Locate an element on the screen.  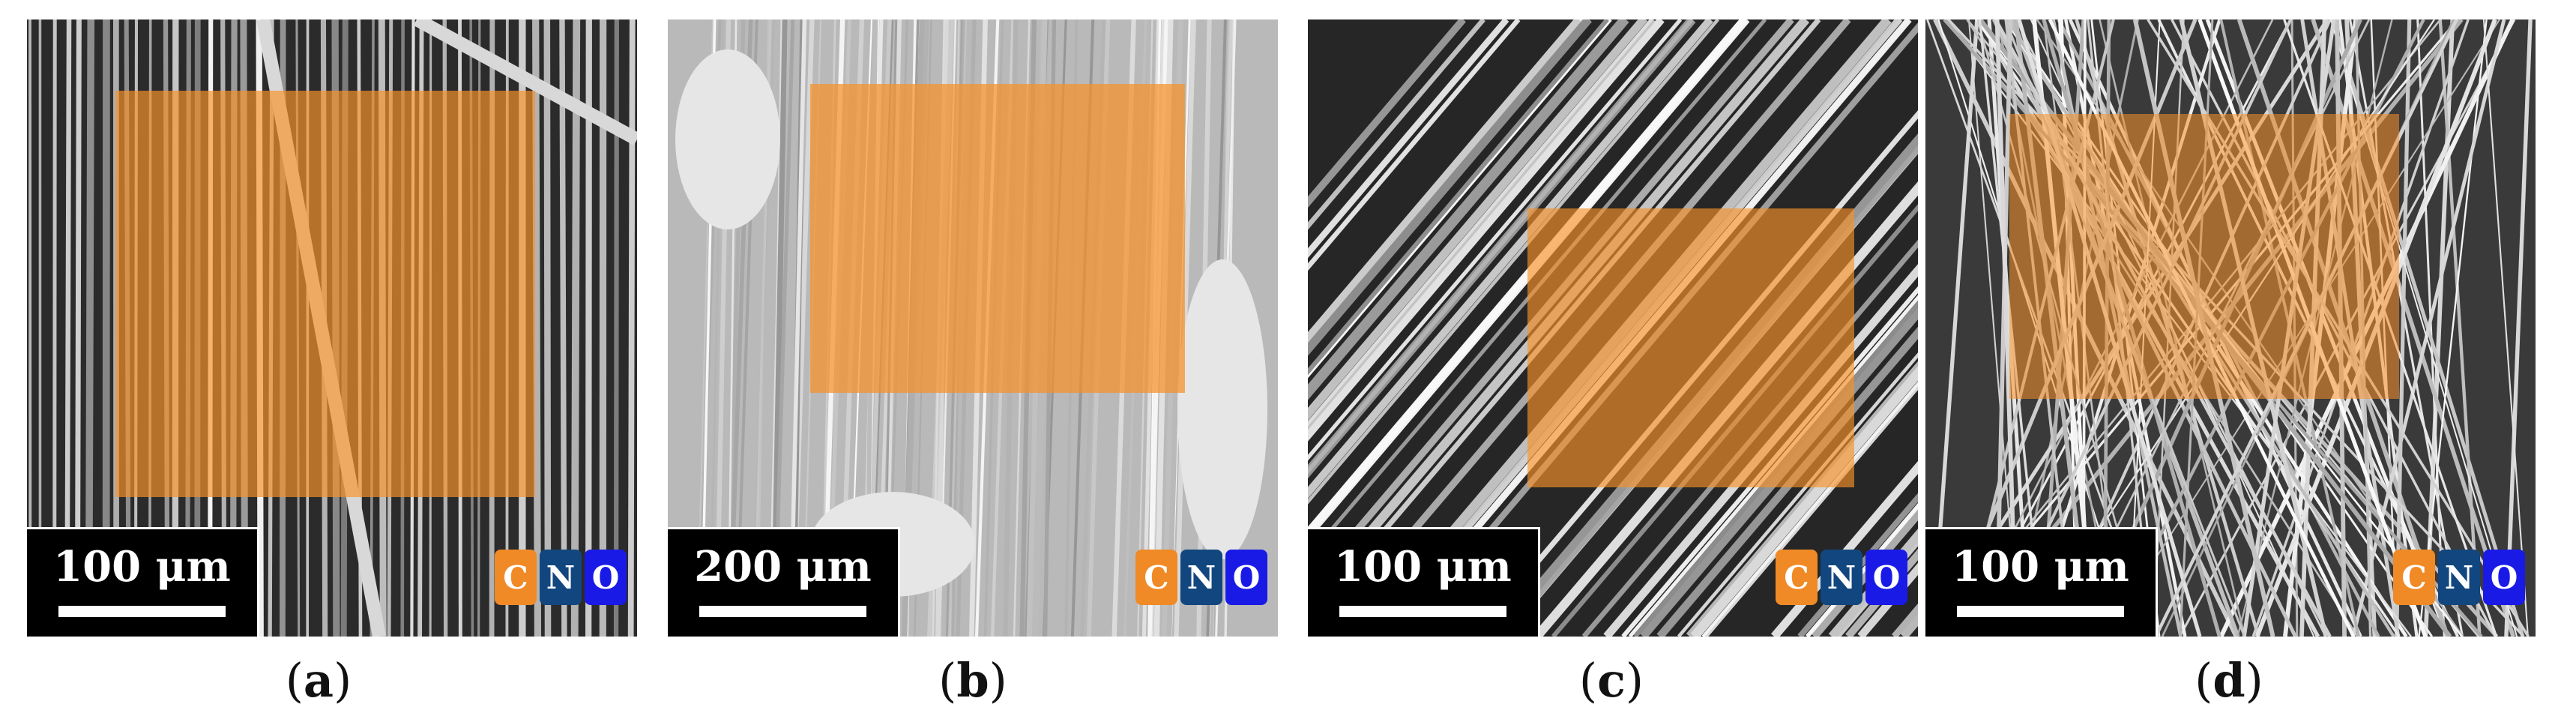
caption-c: (c) is located at coordinates (1611, 680).